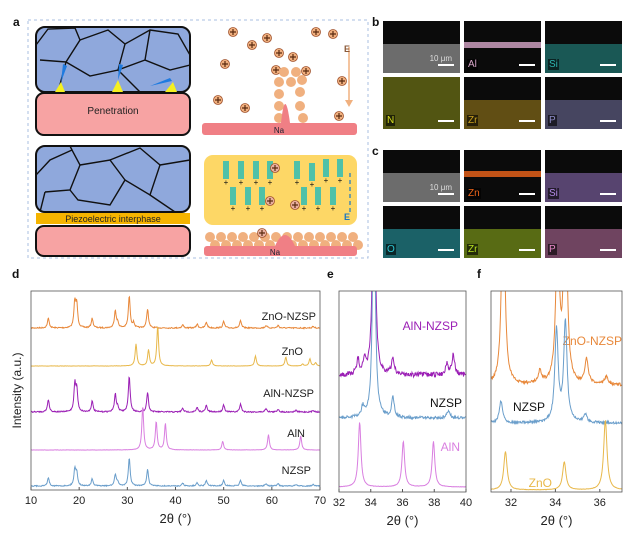  Describe the element at coordinates (224, 501) in the screenshot. I see `x-tick-label: 50` at that location.